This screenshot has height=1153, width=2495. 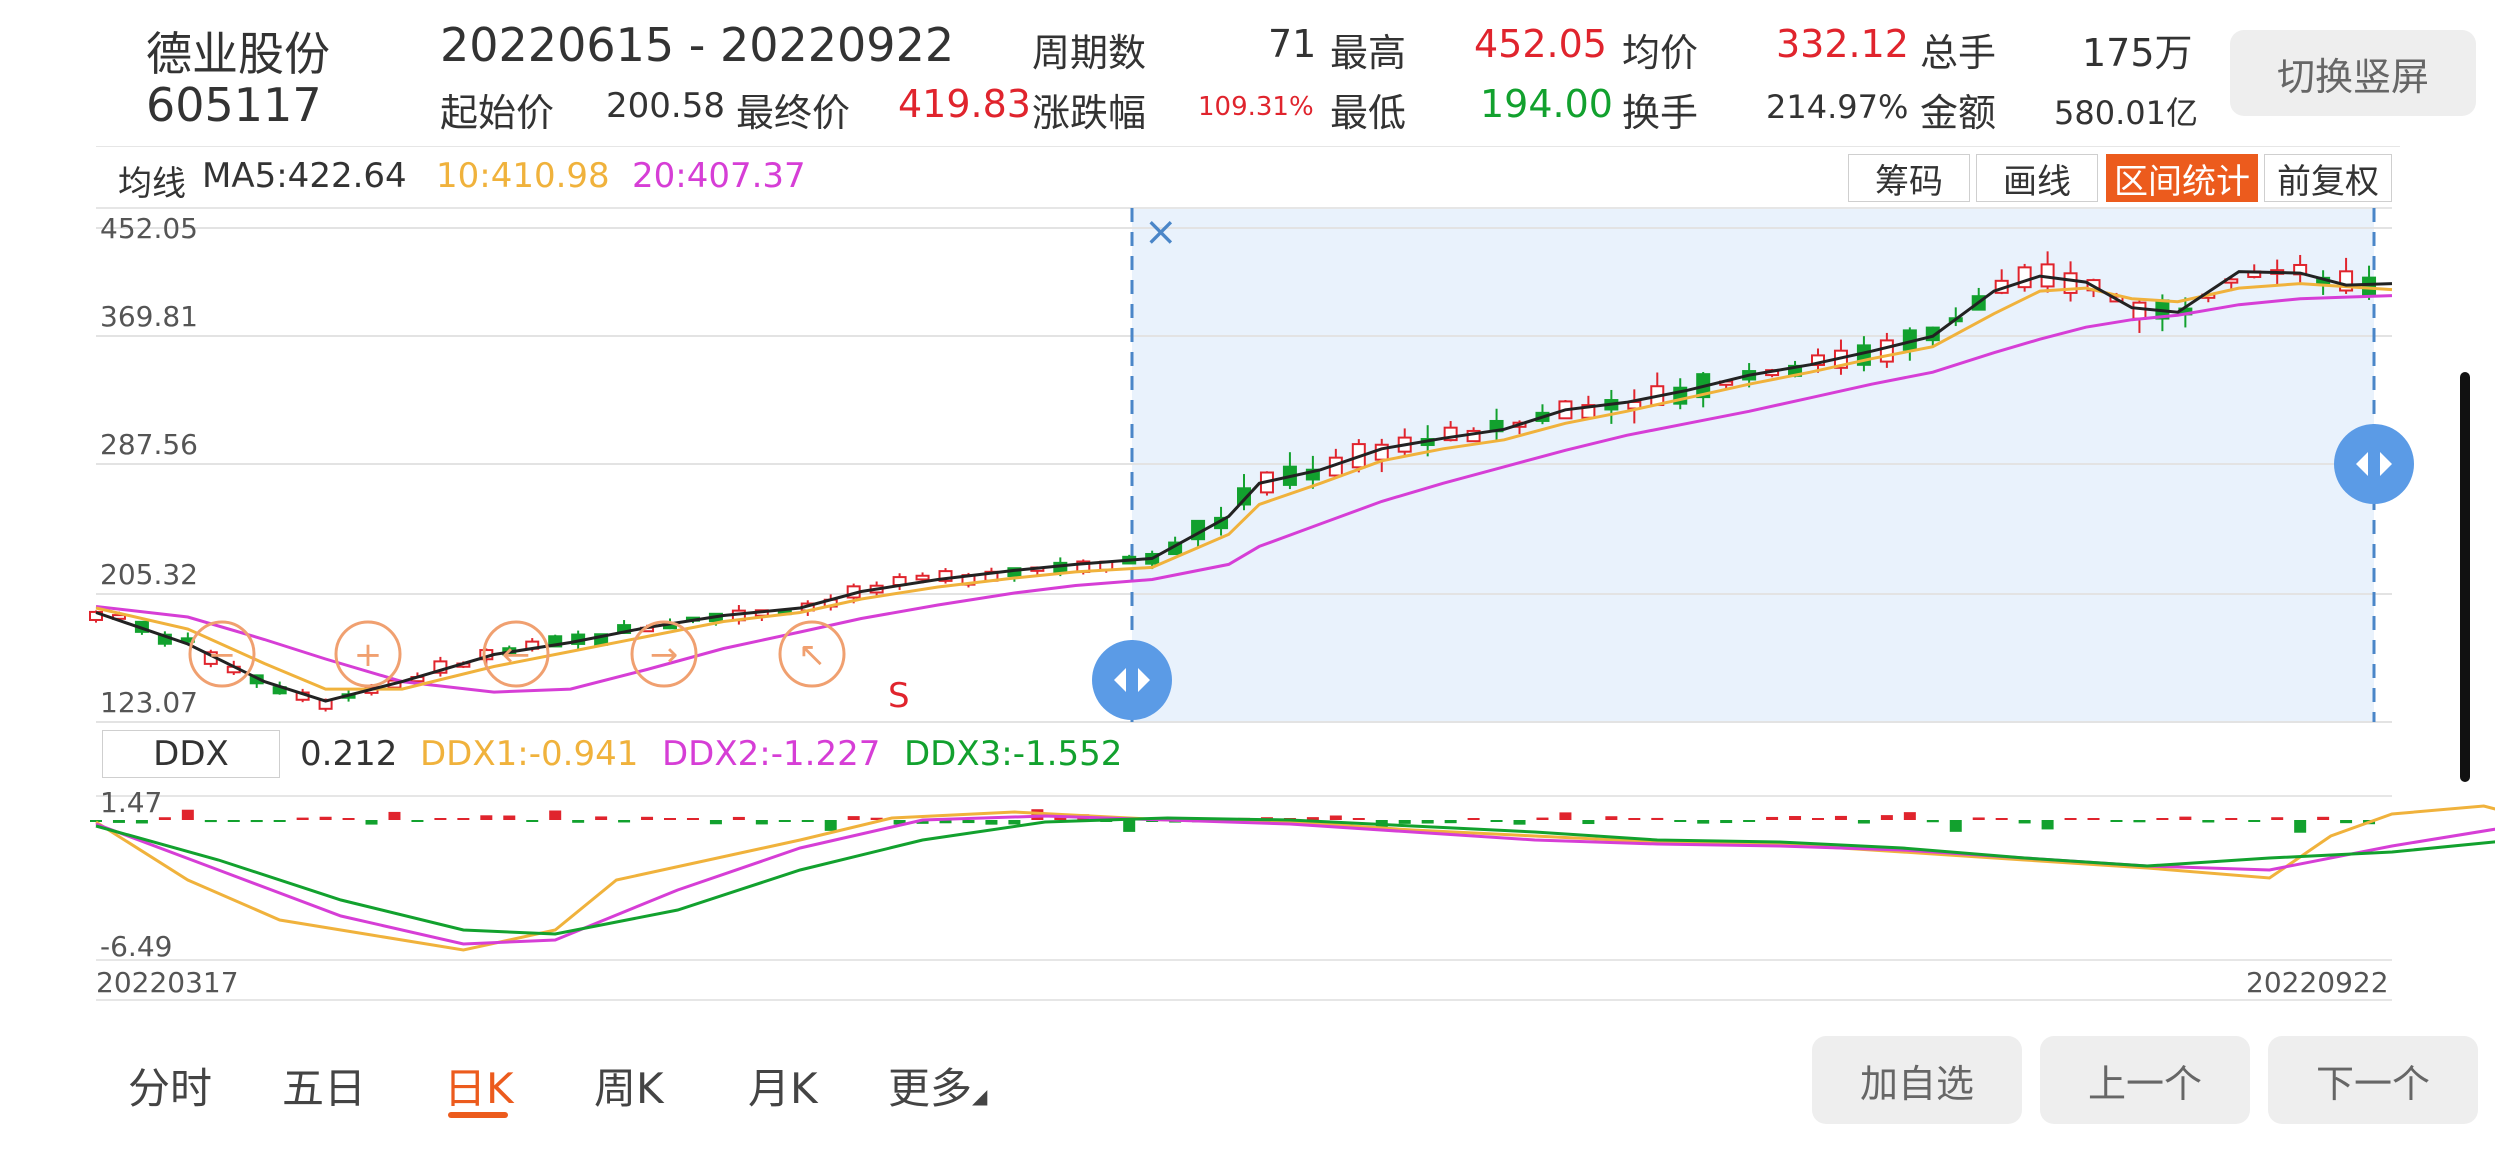 What do you see at coordinates (930, 1088) in the screenshot?
I see `tab-more-label: 更多` at bounding box center [930, 1088].